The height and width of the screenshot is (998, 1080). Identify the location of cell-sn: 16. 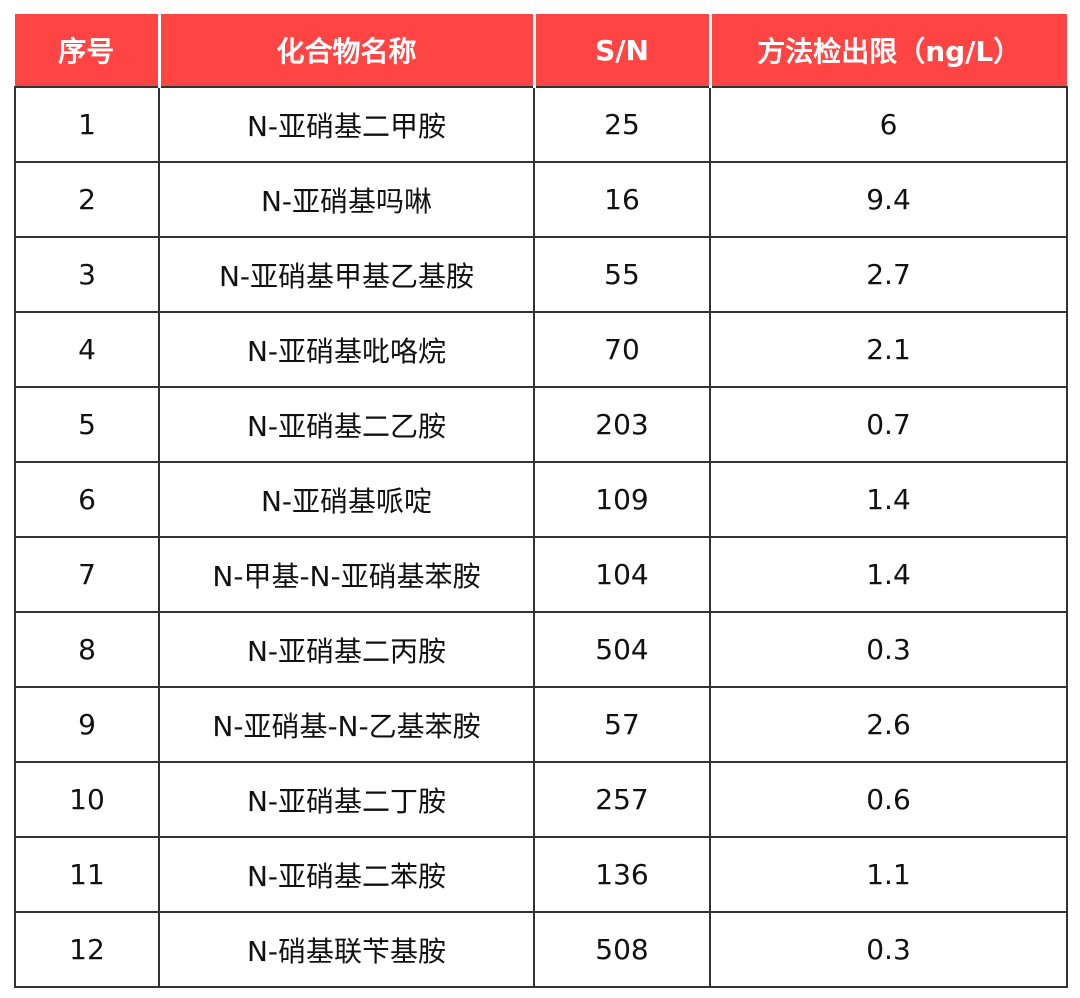
(622, 199).